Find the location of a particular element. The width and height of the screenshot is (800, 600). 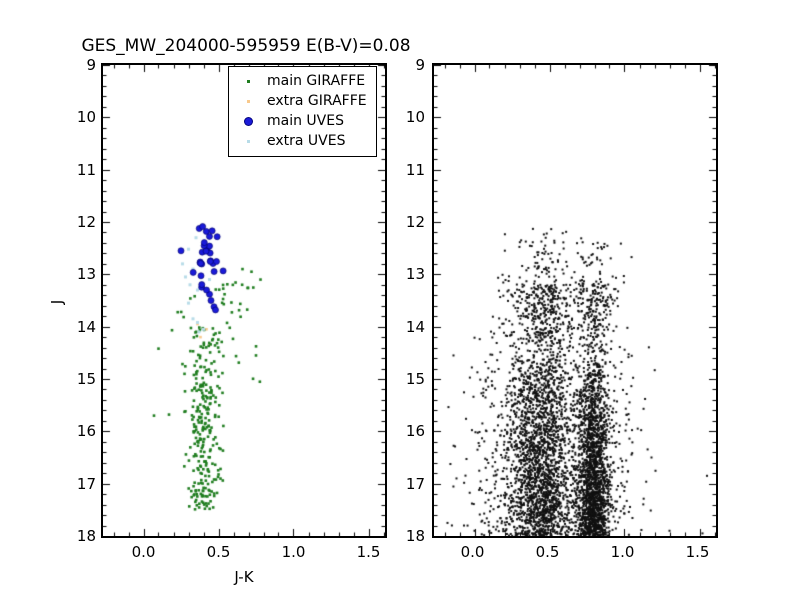

right-x-tick-label: 0.0 is located at coordinates (472, 552).